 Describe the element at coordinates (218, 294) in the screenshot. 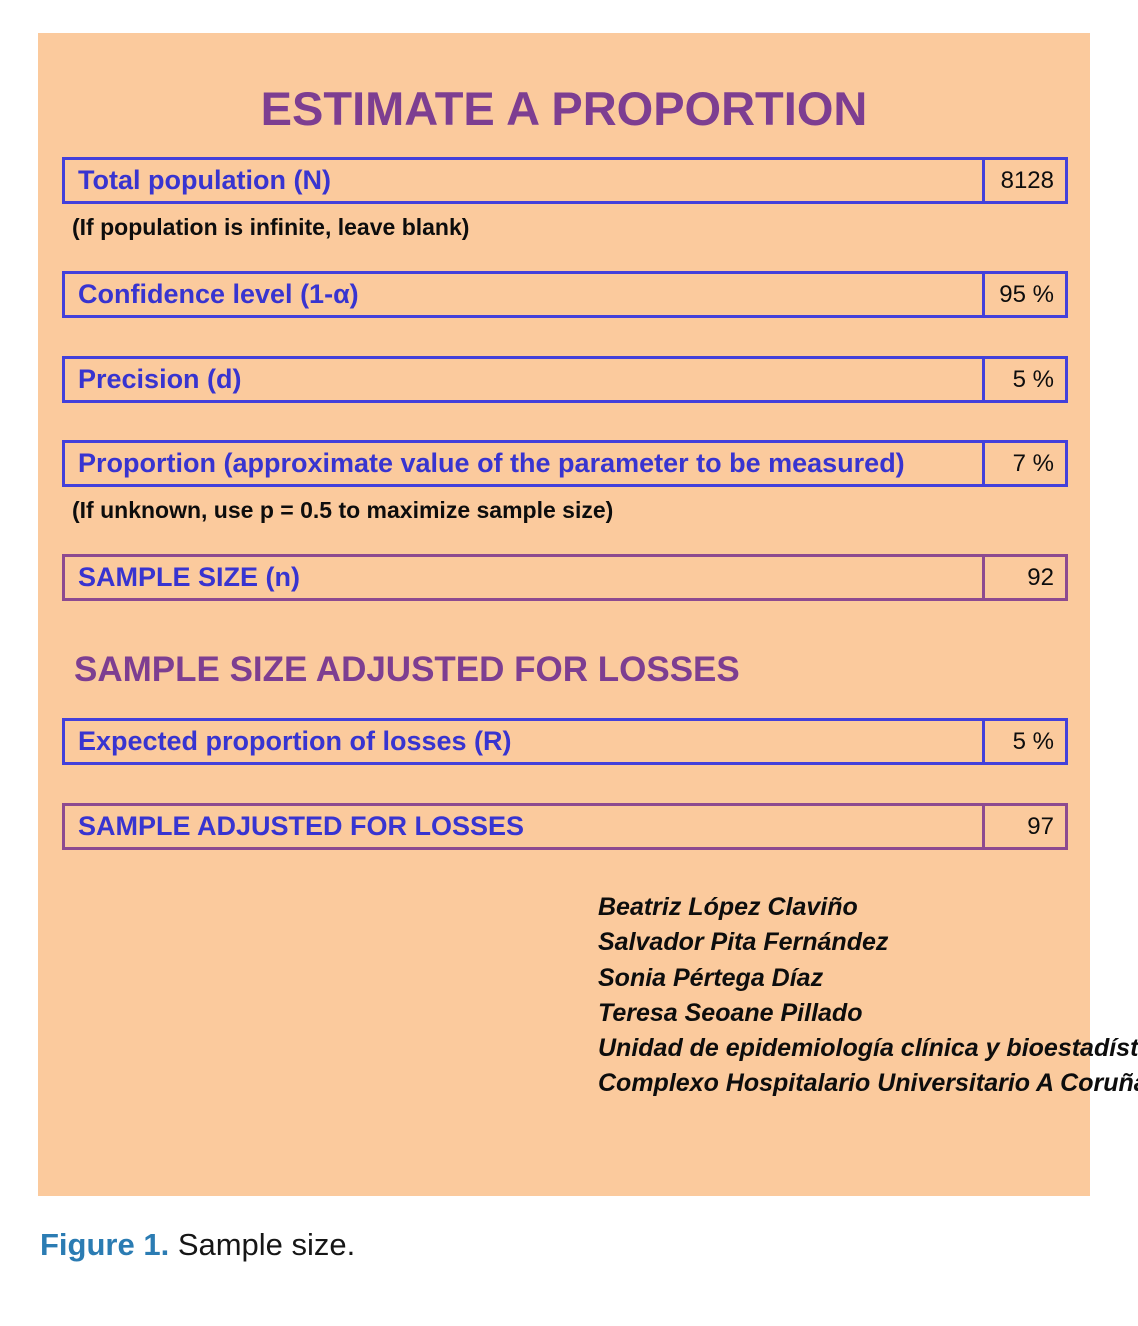

I see `confidence-level-label: Confidence level (1-α)` at that location.